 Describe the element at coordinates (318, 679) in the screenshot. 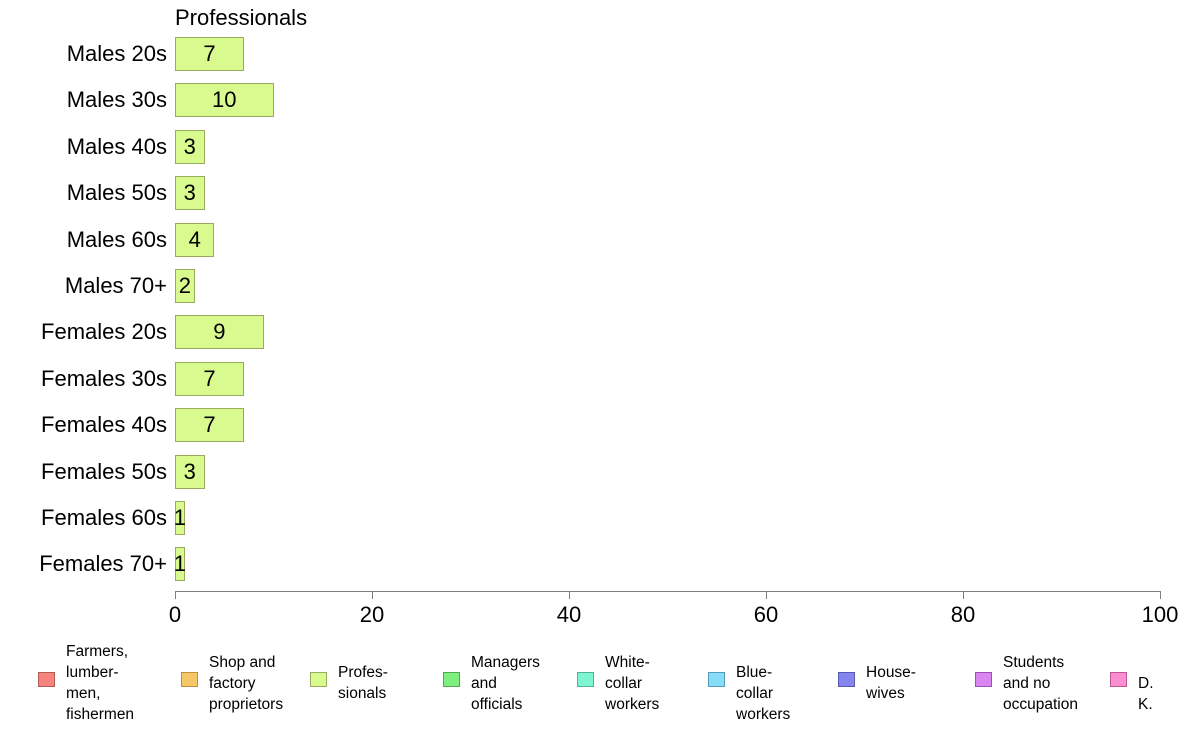

I see `professionals-legend-swatch` at that location.